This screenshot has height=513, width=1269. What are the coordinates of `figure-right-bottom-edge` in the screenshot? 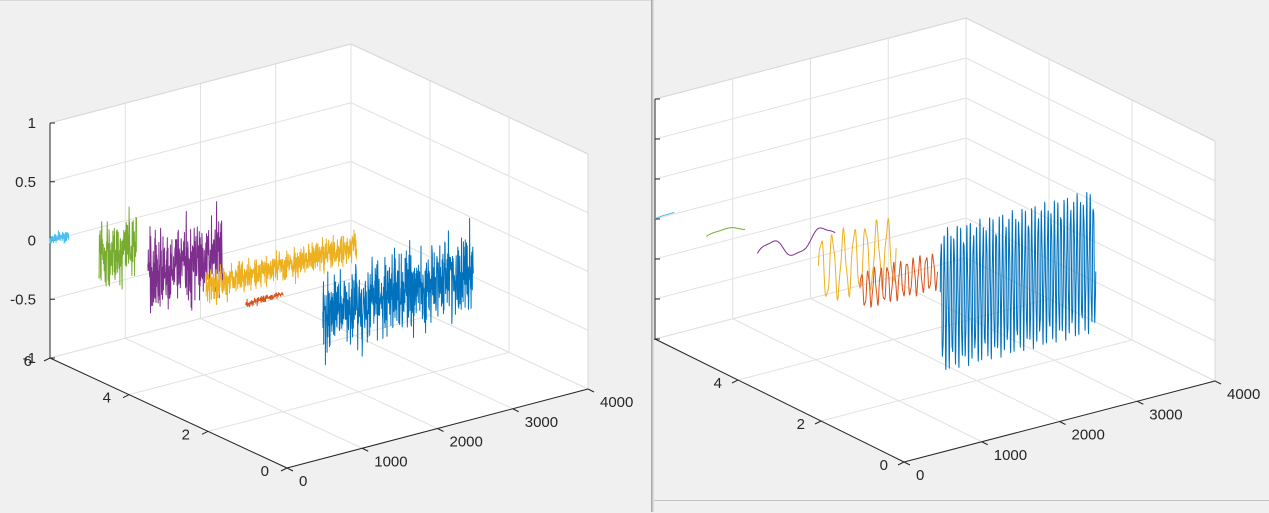 It's located at (961, 500).